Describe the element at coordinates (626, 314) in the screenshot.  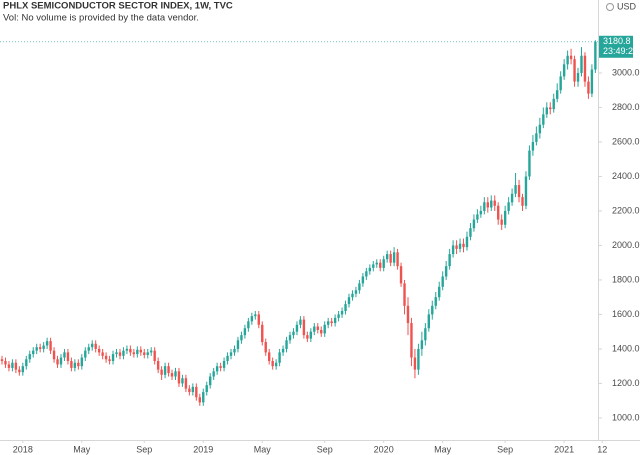
I see `y-tick-label: 1600.0` at that location.